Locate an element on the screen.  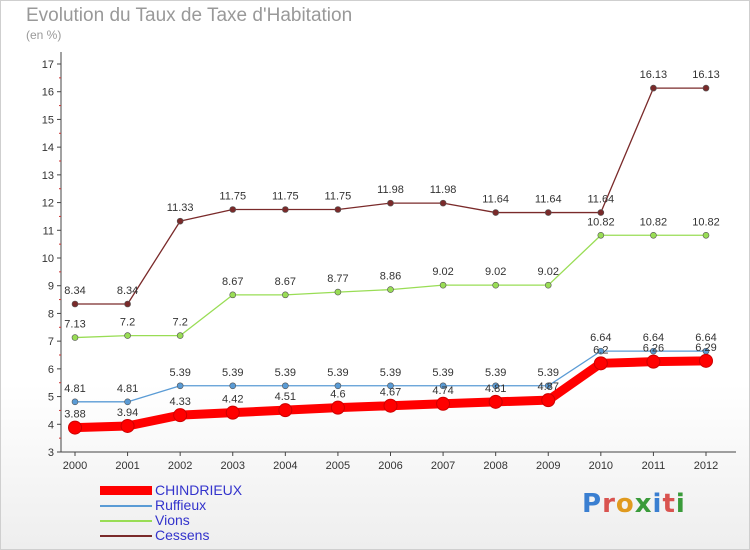
data-label: 6.29 is located at coordinates (705, 348).